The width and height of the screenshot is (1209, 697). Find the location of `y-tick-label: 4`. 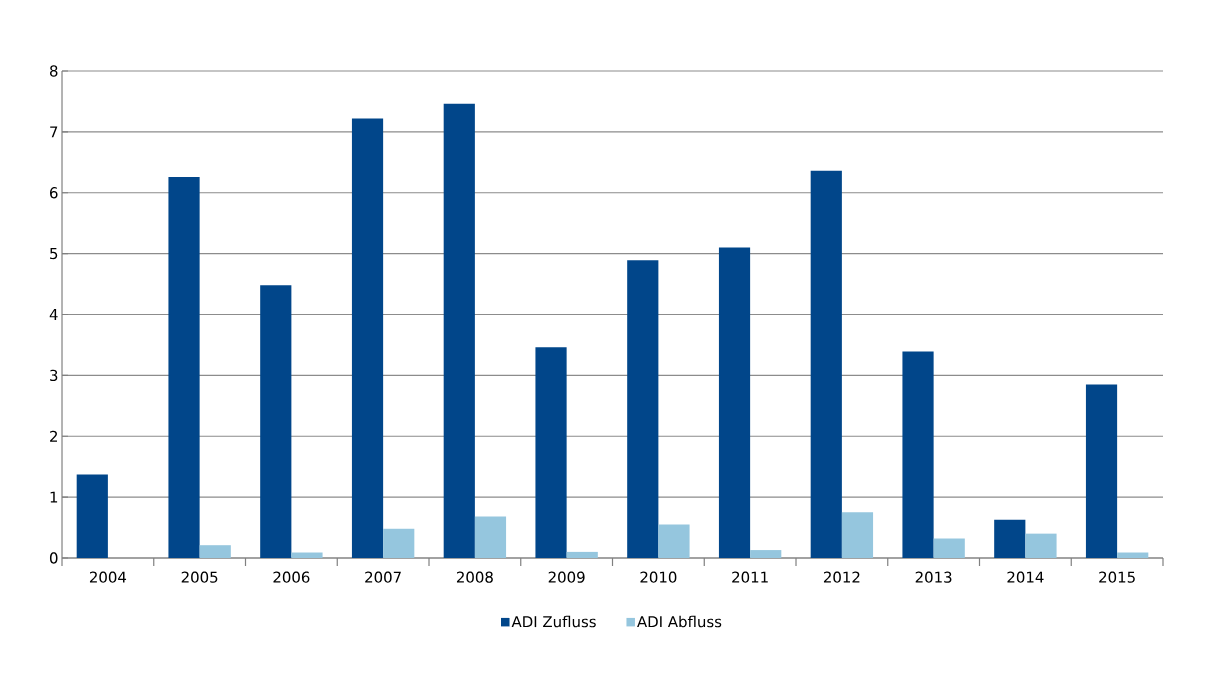

y-tick-label: 4 is located at coordinates (53, 314).